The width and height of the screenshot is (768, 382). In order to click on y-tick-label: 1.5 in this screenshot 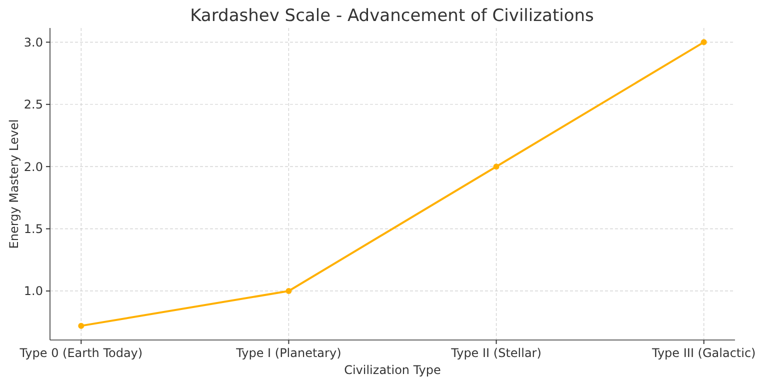, I will do `click(33, 229)`.